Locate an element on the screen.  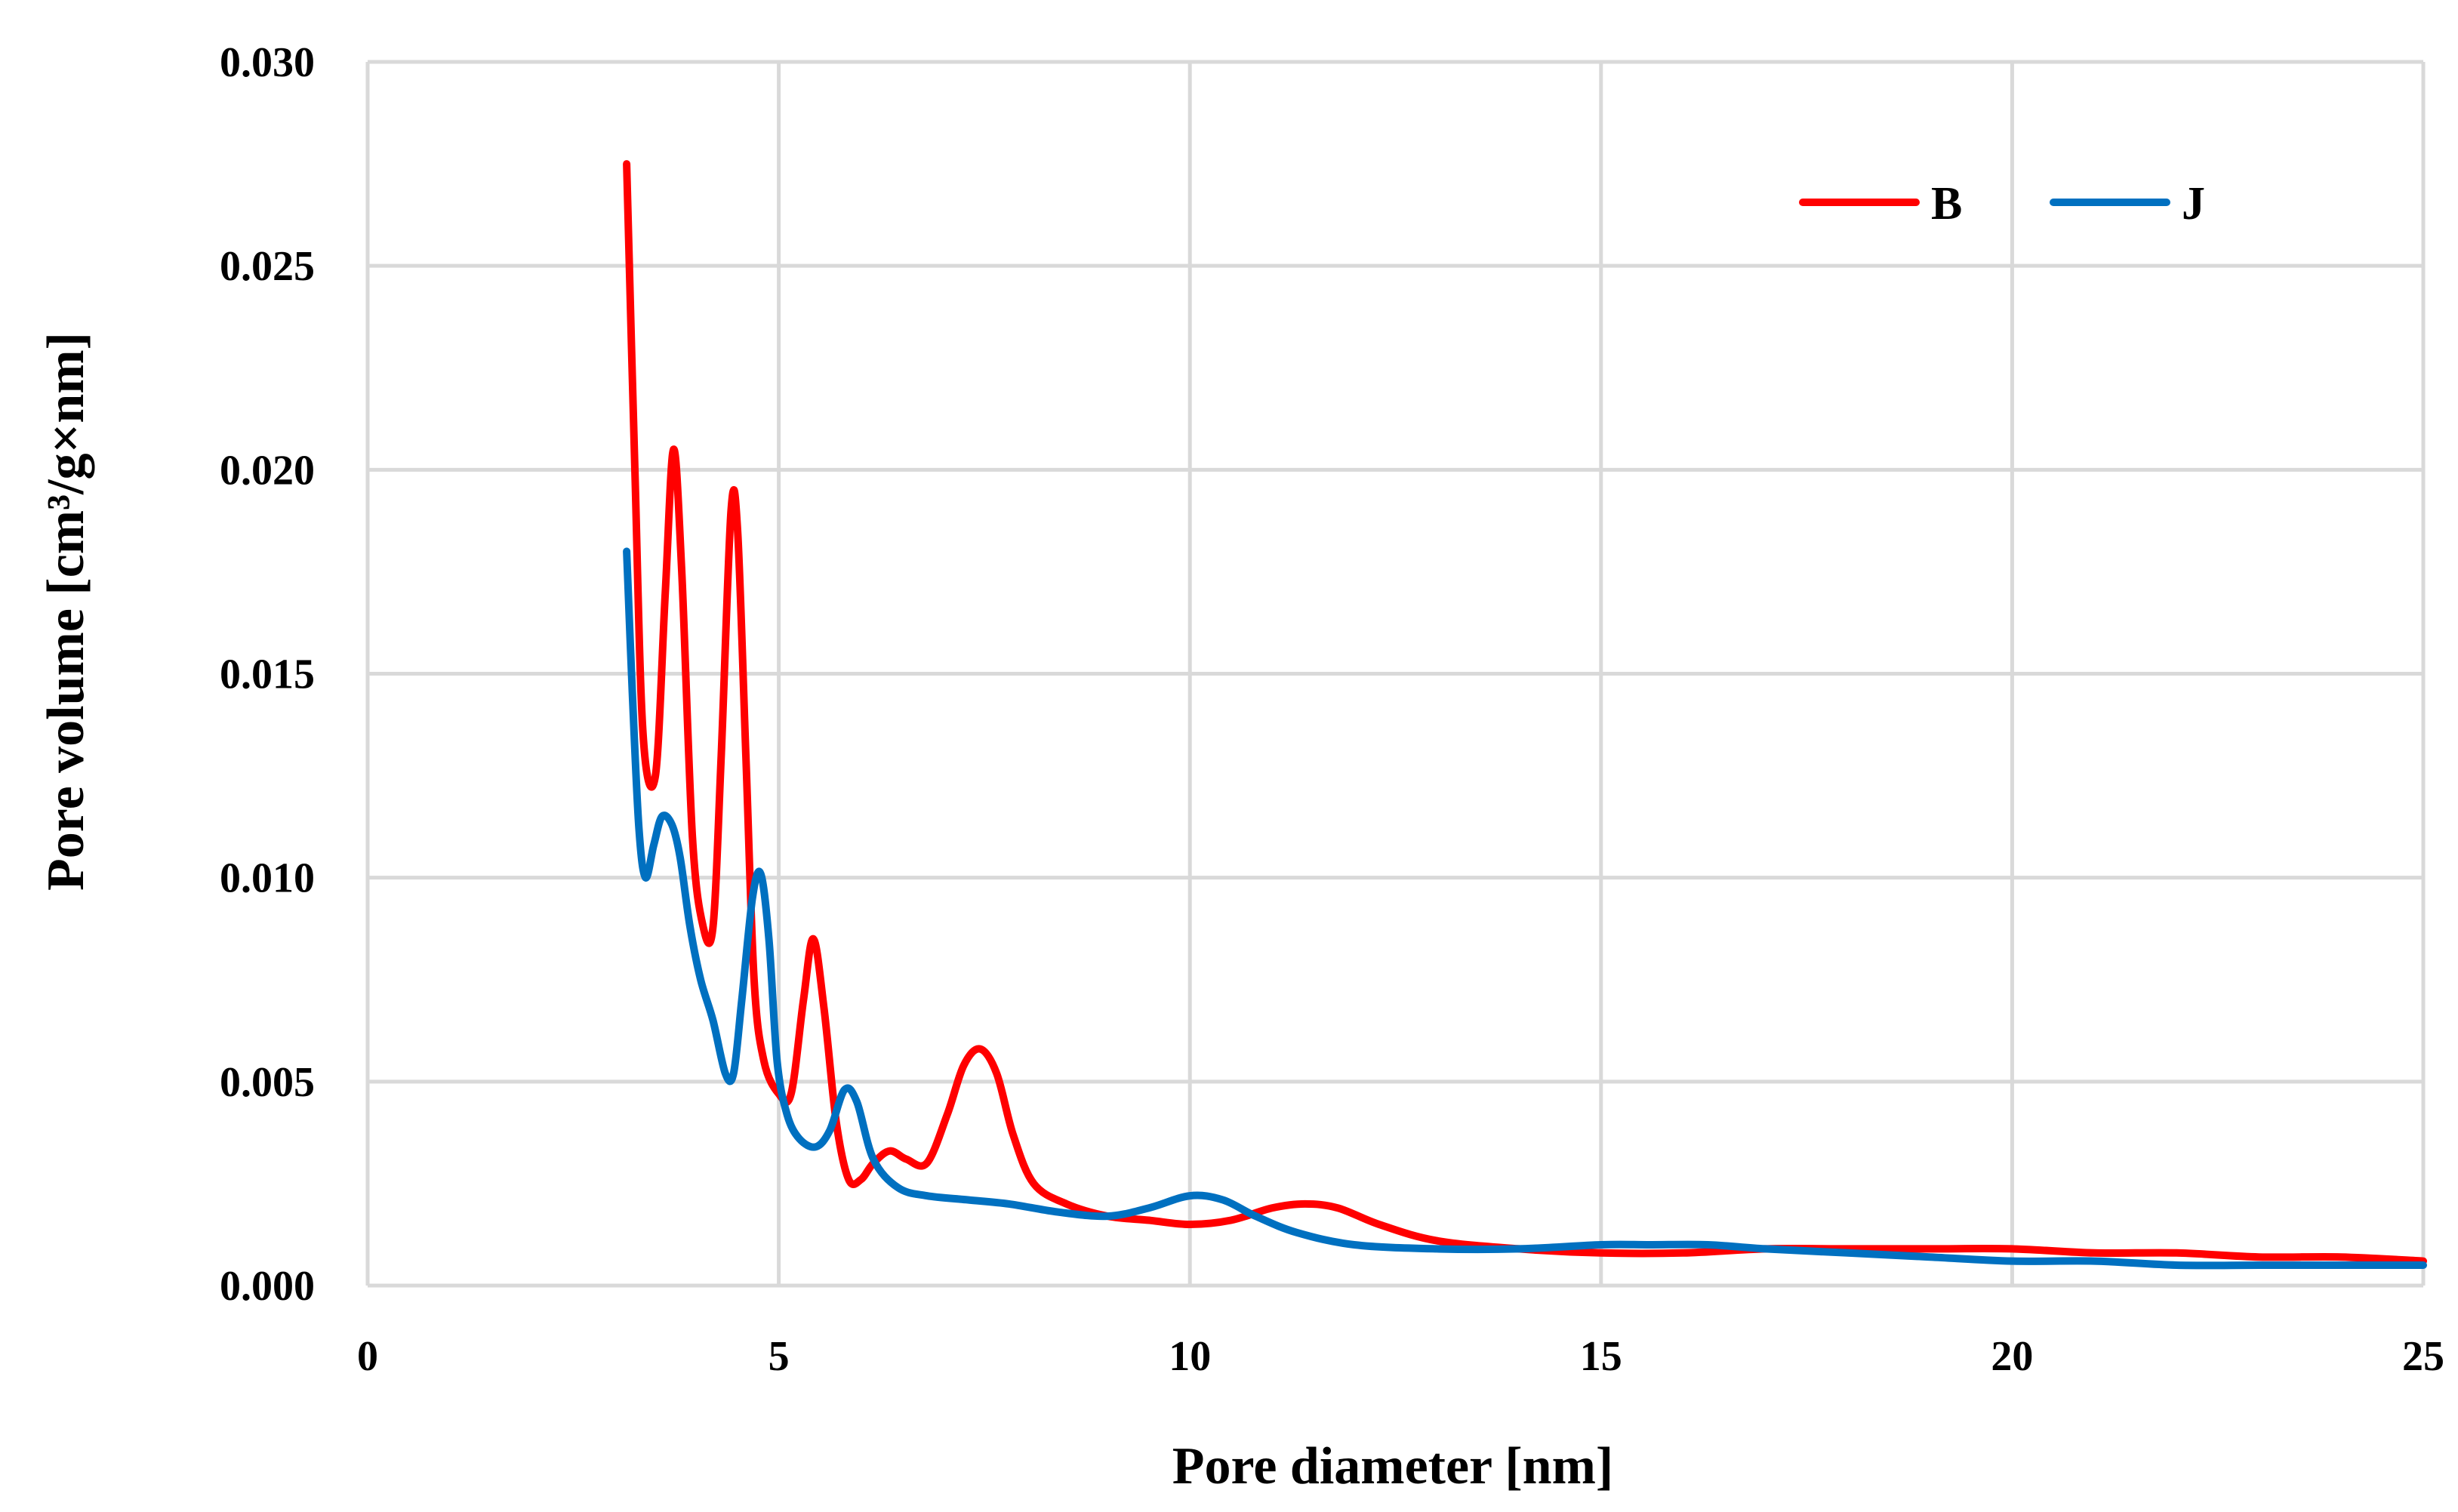
y-axis-ticks: 0.000 0.005 0.010 0.015 0.020 0.025 0.030 is located at coordinates (267, 674).